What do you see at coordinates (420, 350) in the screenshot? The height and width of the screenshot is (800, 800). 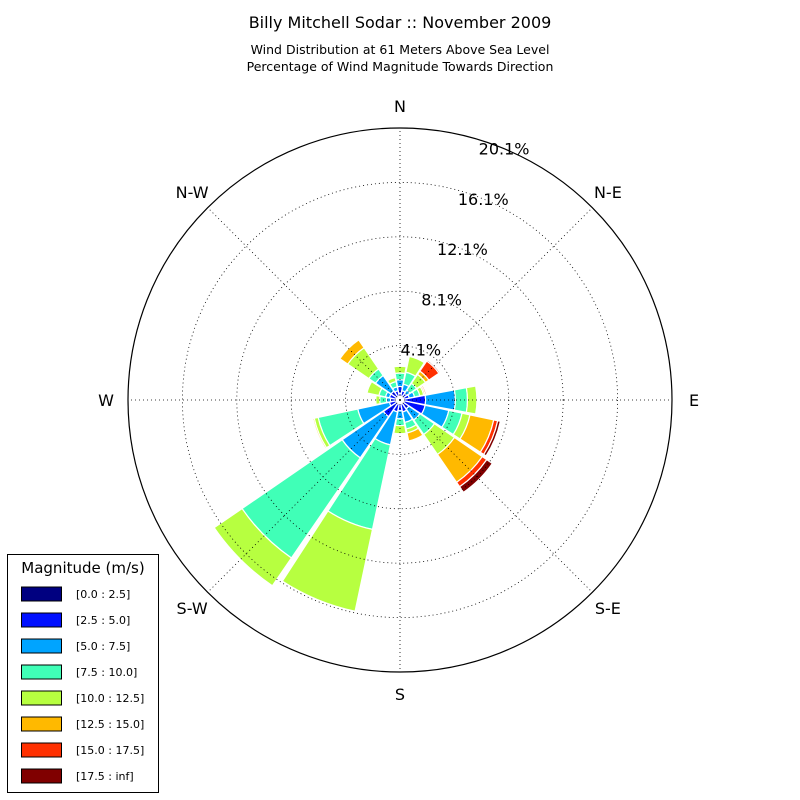 I see `radial-tick-label-0: 4.1%` at bounding box center [420, 350].